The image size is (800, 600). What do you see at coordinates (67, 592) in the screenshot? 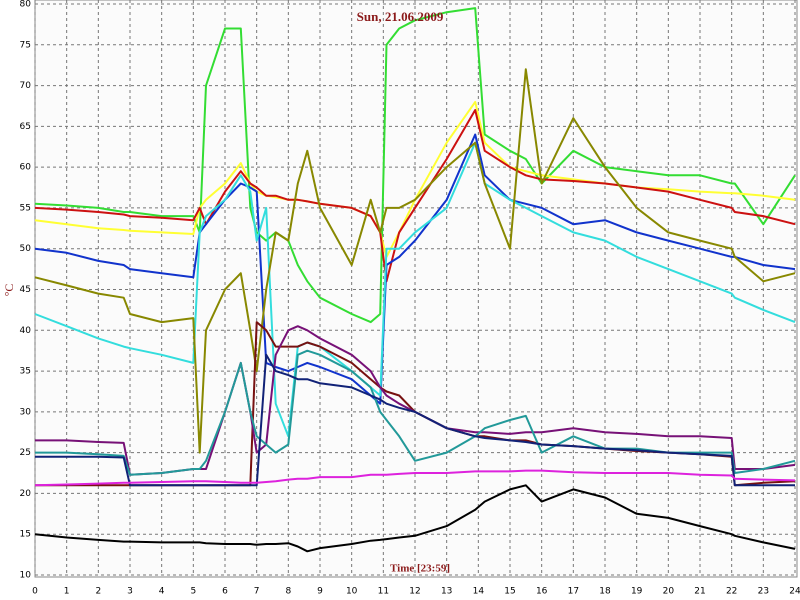
I see `x-tick-label: 1` at bounding box center [67, 592].